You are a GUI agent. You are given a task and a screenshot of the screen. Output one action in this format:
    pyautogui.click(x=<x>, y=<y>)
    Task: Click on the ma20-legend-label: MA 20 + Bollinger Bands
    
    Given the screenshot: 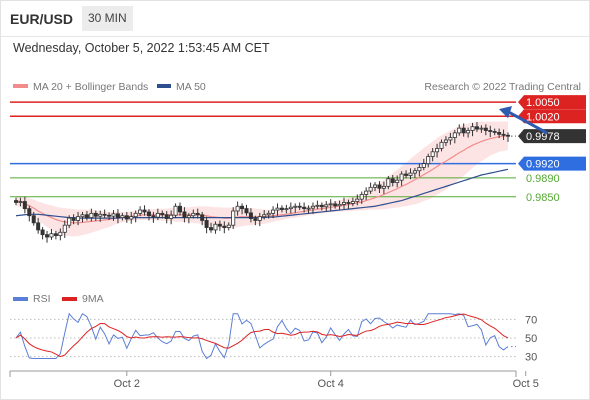 What is the action you would take?
    pyautogui.click(x=90, y=87)
    